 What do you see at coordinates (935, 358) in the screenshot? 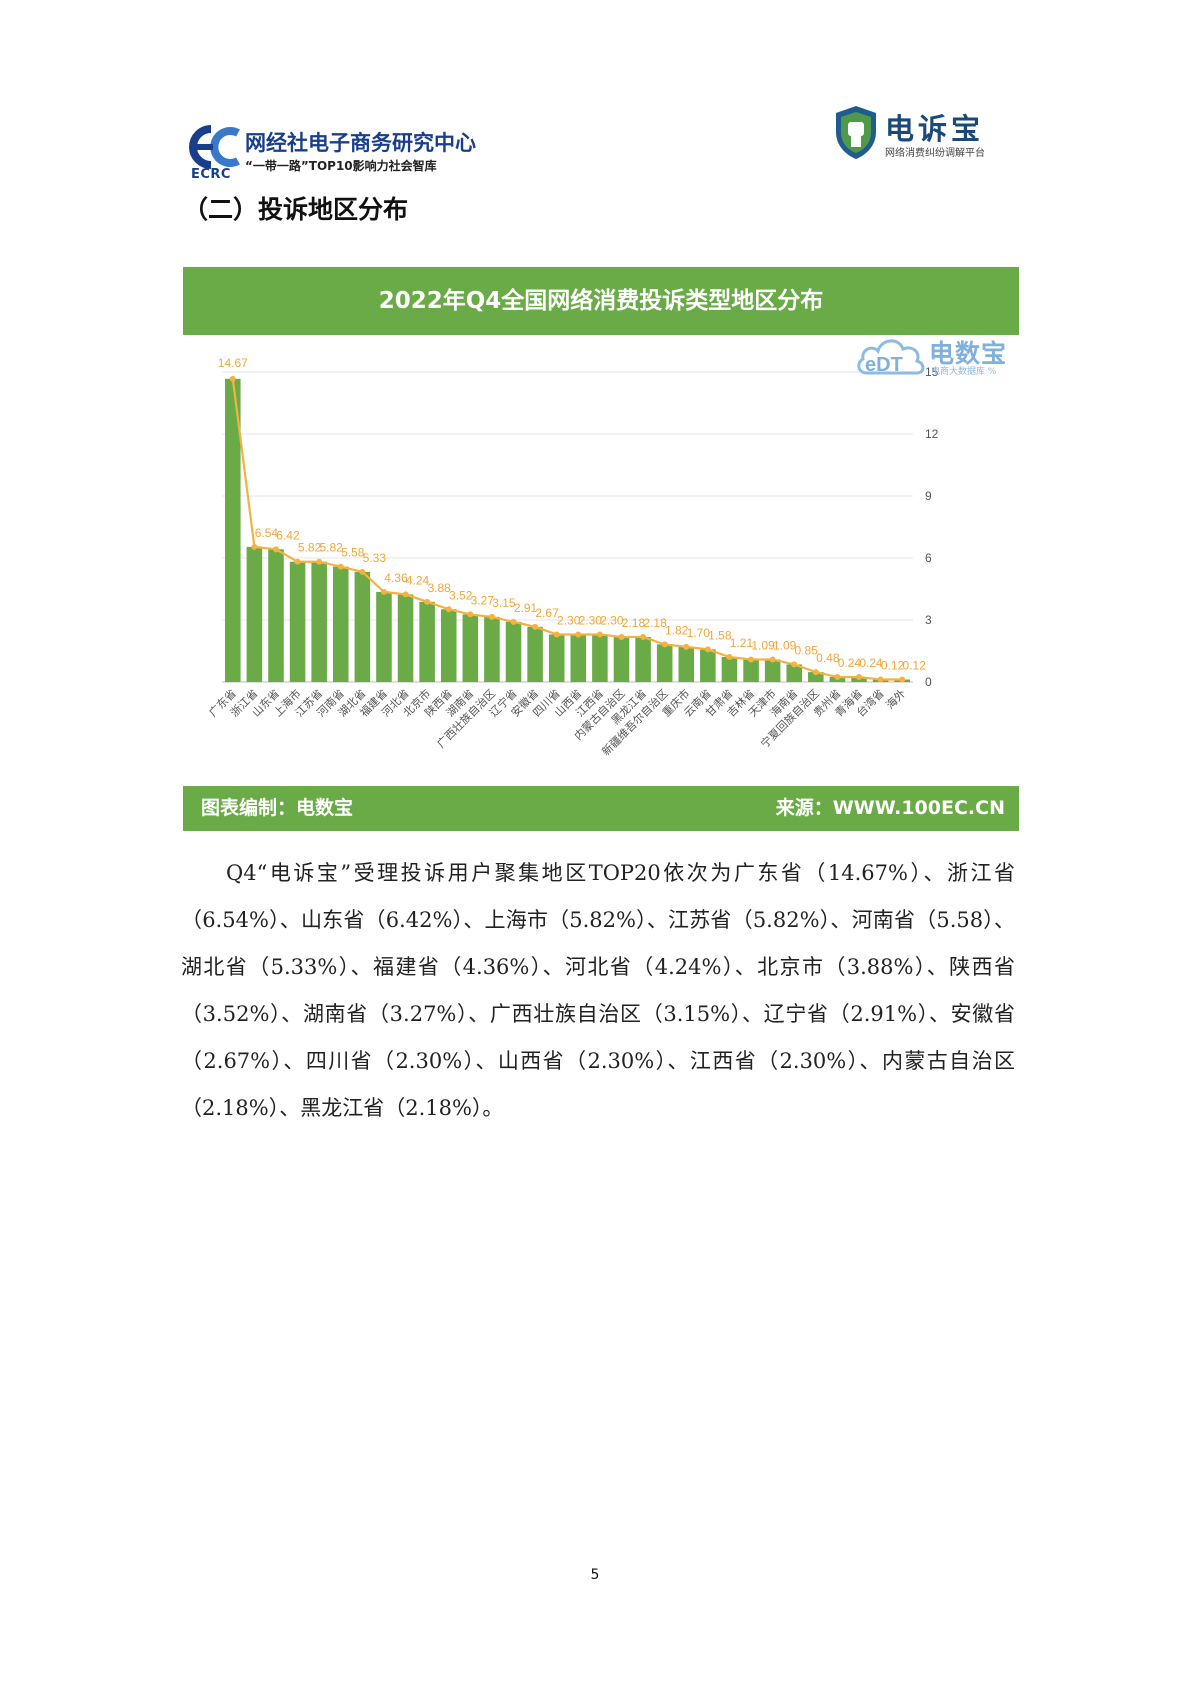
I see `dianshubao-watermark: eDT 电数宝 电商大数据库 %` at bounding box center [935, 358].